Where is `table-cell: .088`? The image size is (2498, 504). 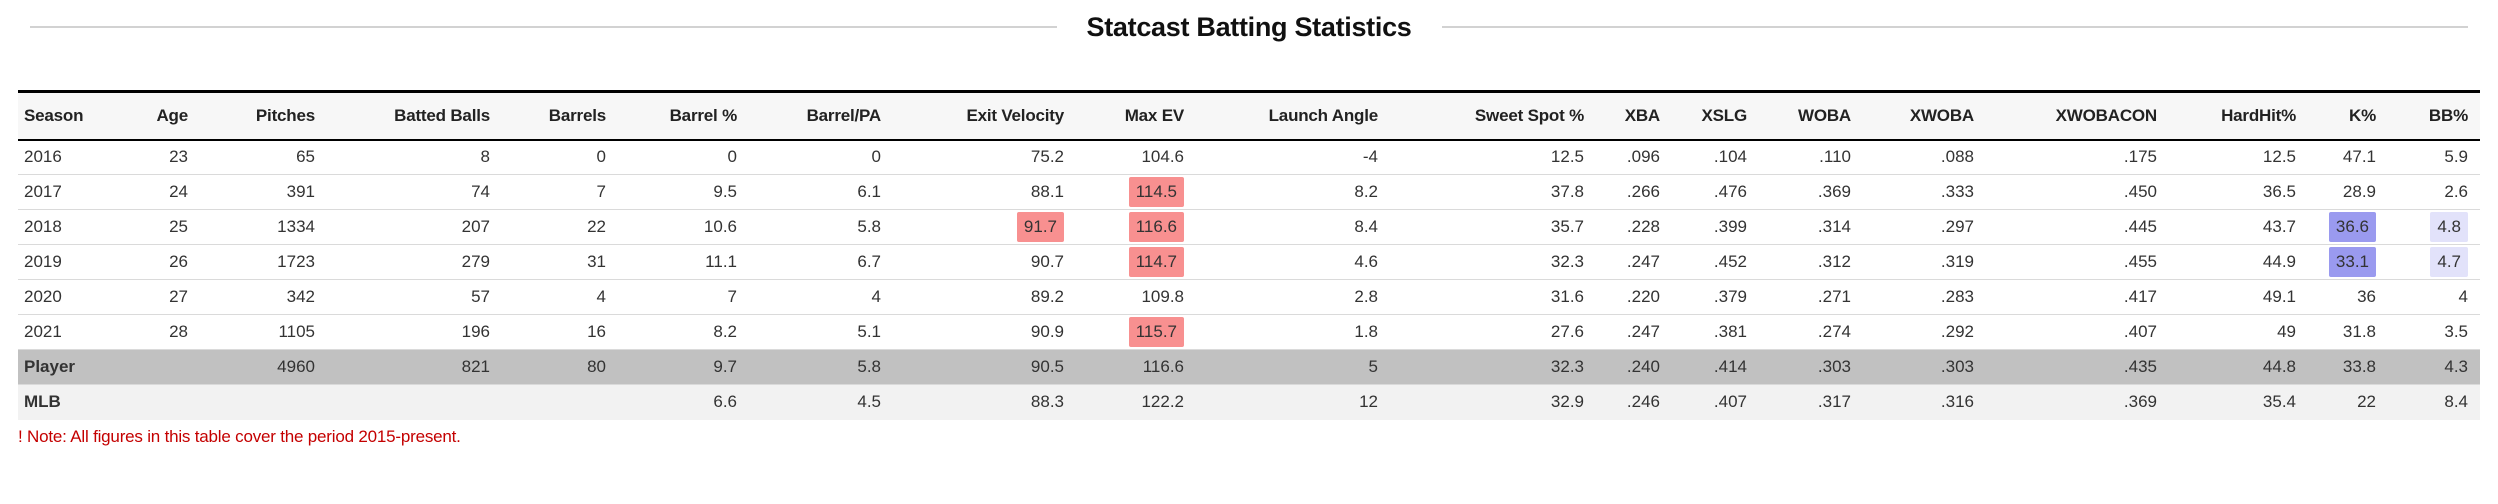 table-cell: .088 is located at coordinates (1957, 157).